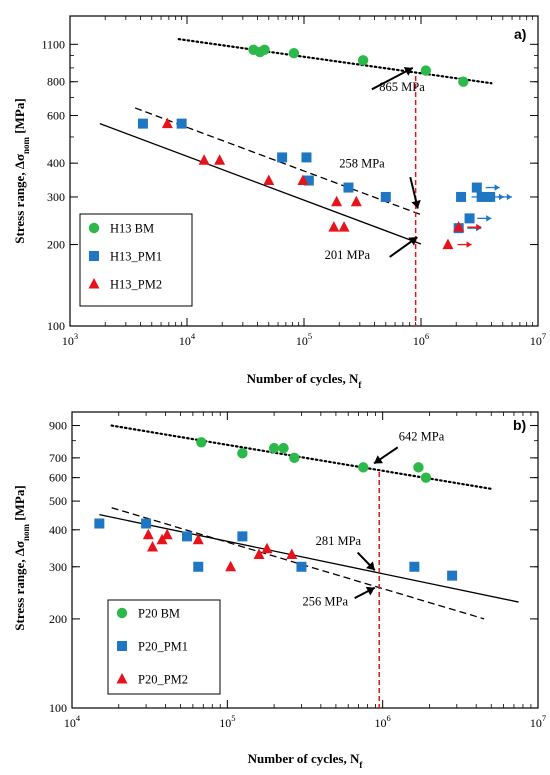 The image size is (550, 775). What do you see at coordinates (136, 257) in the screenshot?
I see `legend-label: H13_PM1` at bounding box center [136, 257].